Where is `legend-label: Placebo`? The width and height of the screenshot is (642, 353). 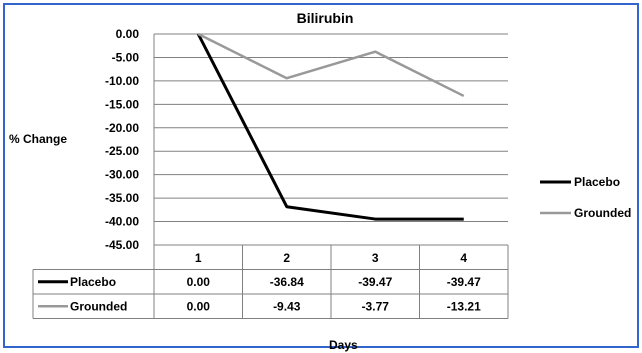 legend-label: Placebo is located at coordinates (597, 182).